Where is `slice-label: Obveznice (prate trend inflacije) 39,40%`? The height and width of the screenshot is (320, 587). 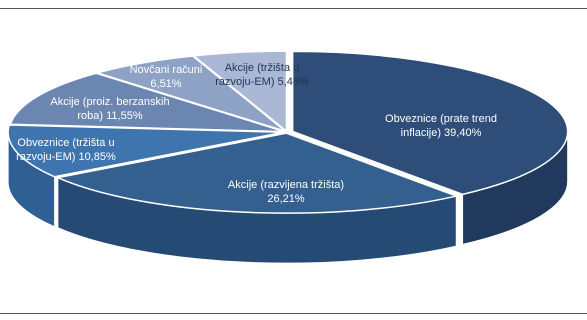 slice-label: Obveznice (prate trend inflacije) 39,40% is located at coordinates (441, 126).